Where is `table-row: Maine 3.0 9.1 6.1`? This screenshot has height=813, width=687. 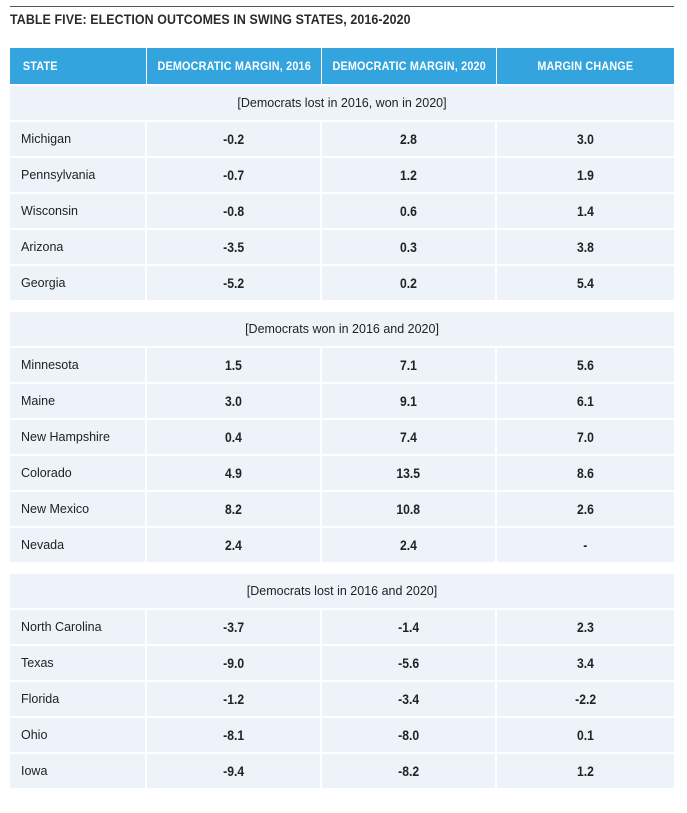
table-row: Maine 3.0 9.1 6.1 is located at coordinates (342, 400).